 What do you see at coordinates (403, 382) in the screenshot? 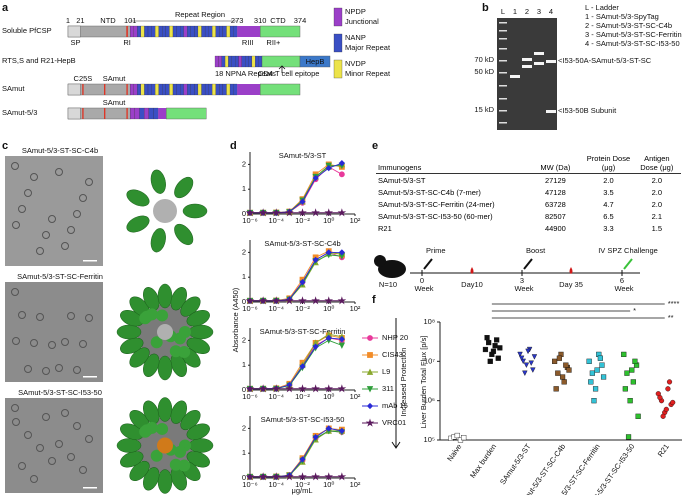
I see `annotation: Increased Protection` at bounding box center [403, 382].